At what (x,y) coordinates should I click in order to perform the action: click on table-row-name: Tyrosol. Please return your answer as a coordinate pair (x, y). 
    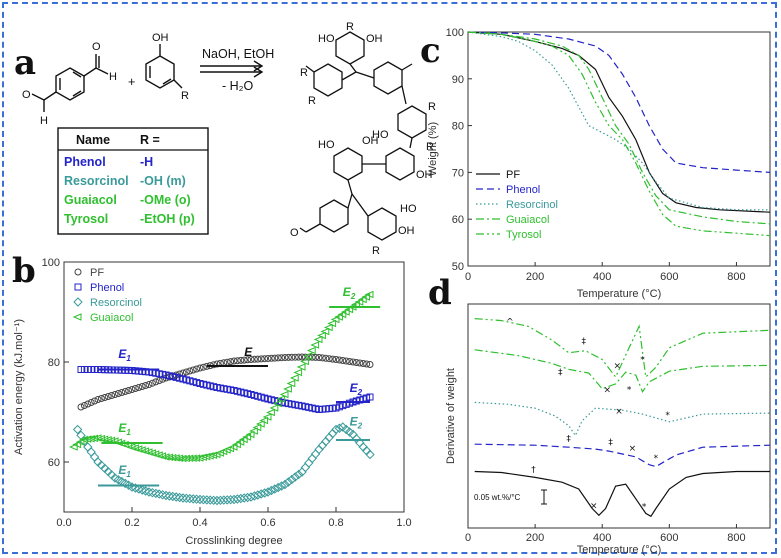
    Looking at the image, I should click on (86, 219).